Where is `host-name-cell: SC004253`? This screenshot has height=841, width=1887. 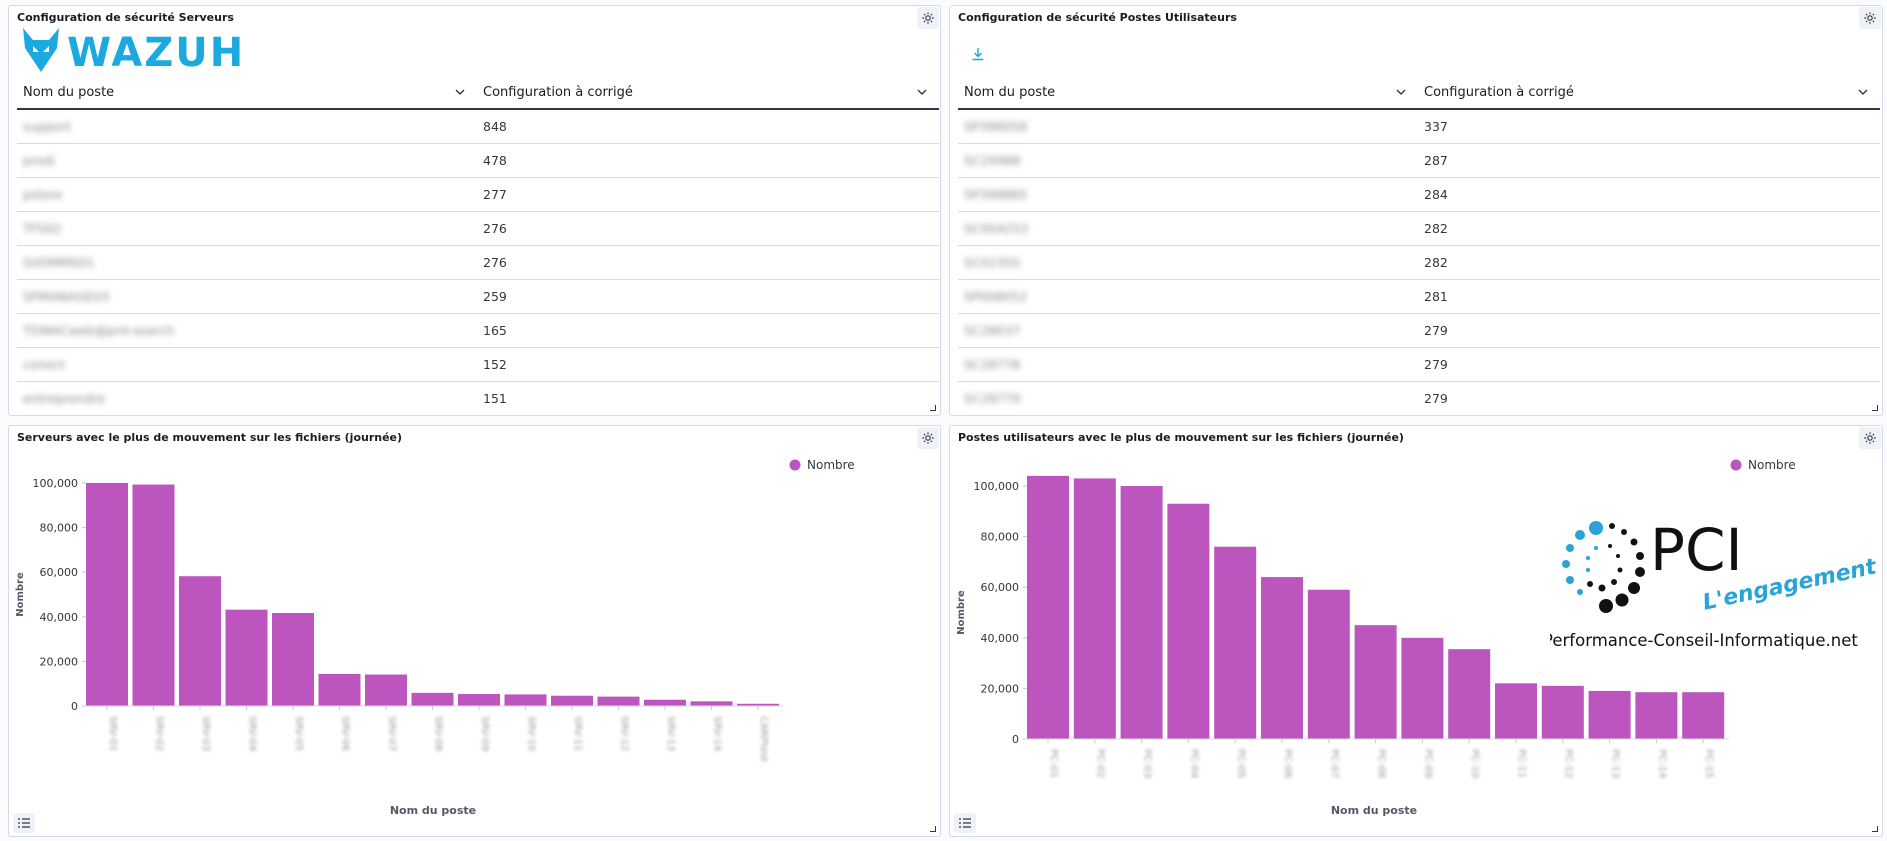 host-name-cell: SC004253 is located at coordinates (1188, 228).